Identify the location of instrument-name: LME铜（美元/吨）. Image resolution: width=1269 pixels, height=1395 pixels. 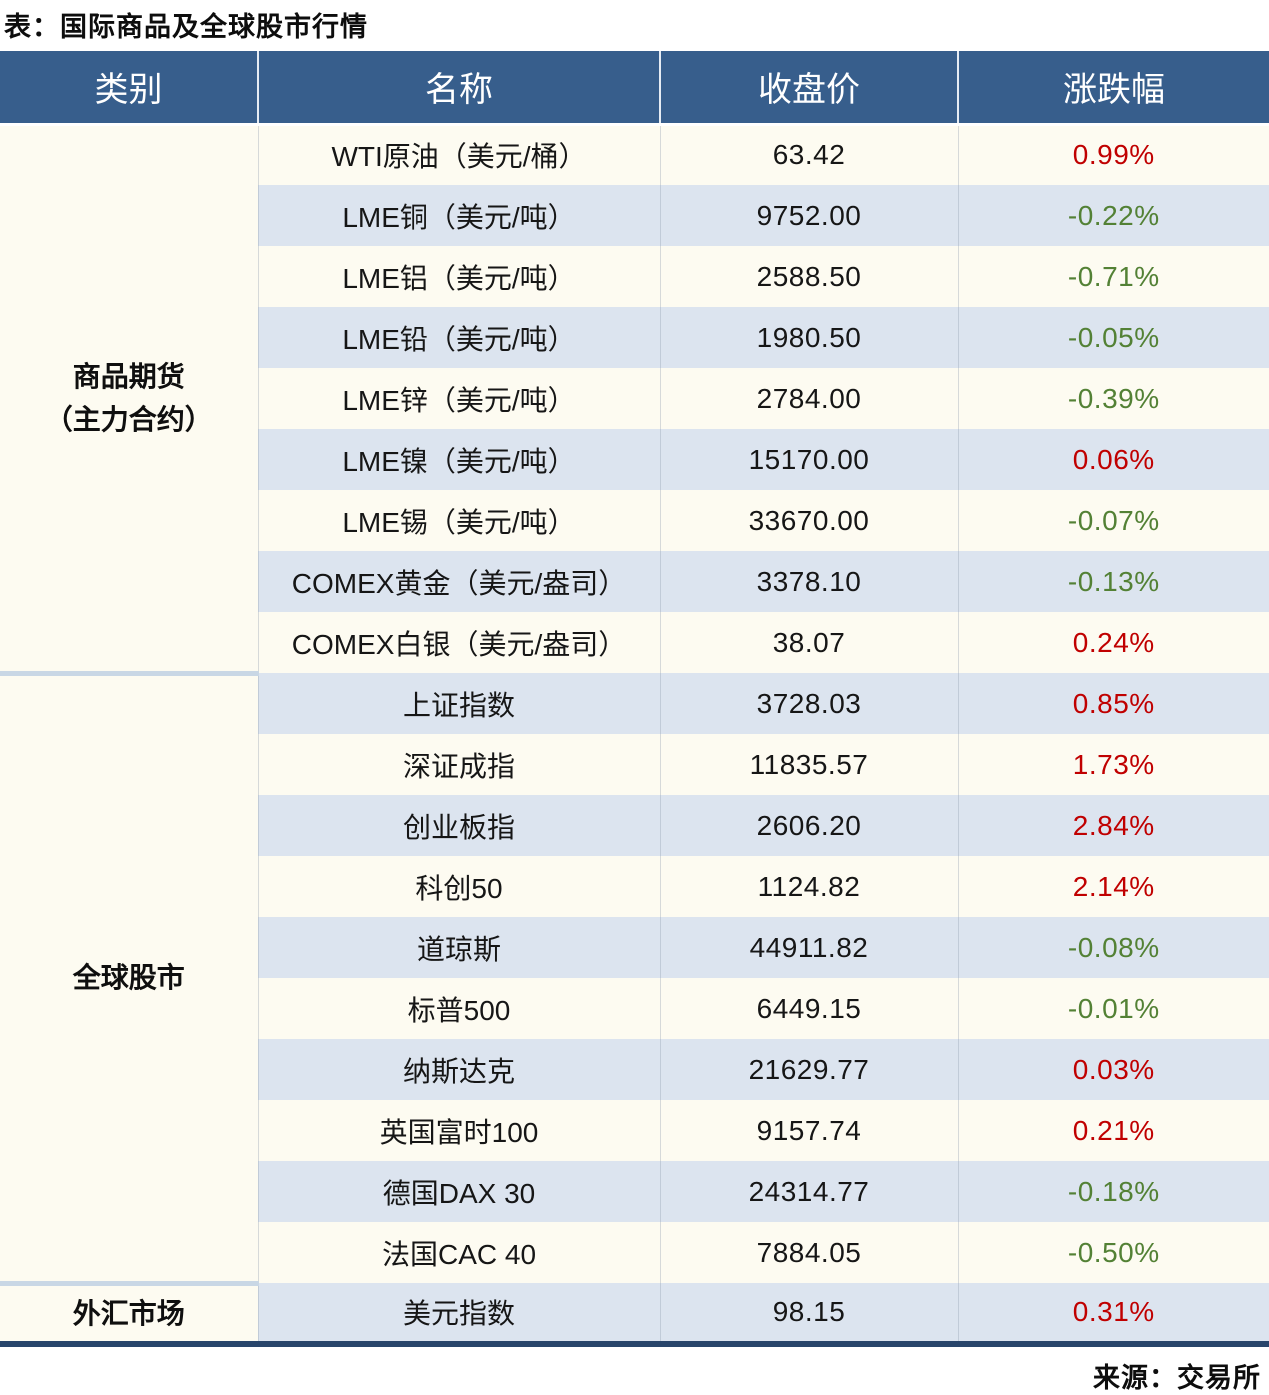
(458, 215).